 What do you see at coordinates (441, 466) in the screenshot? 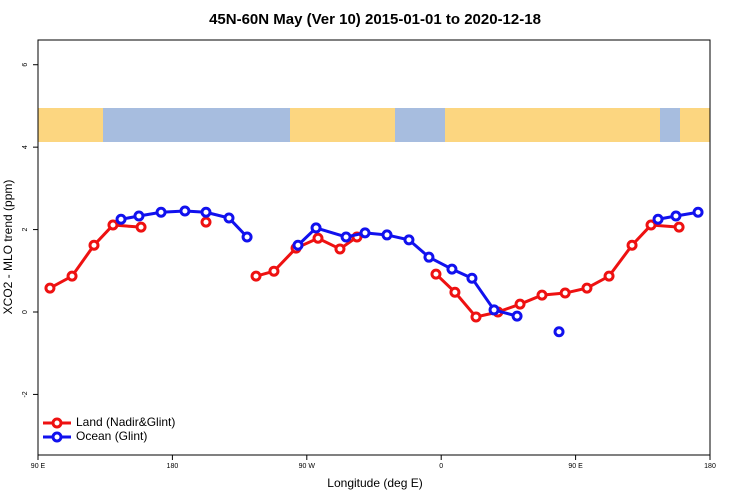
I see `x-tick-label: 0` at bounding box center [441, 466].